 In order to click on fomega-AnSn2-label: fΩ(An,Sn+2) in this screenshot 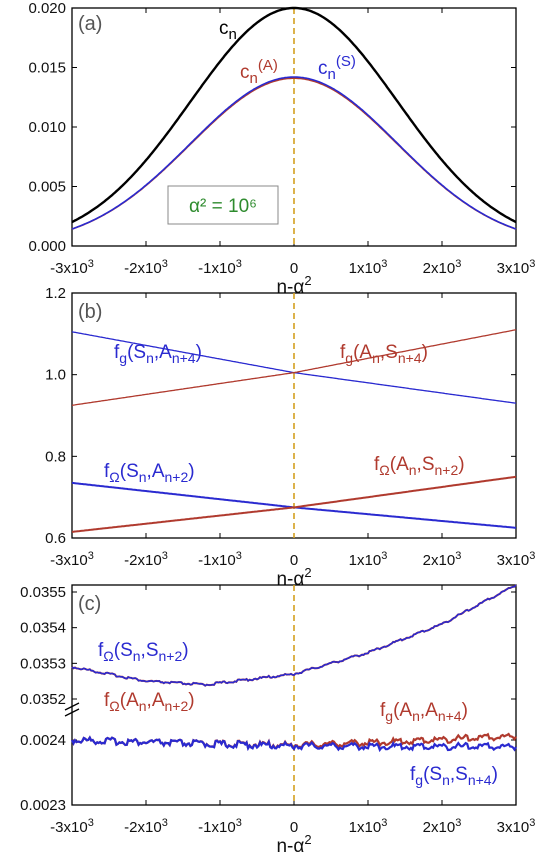, I will do `click(419, 466)`.